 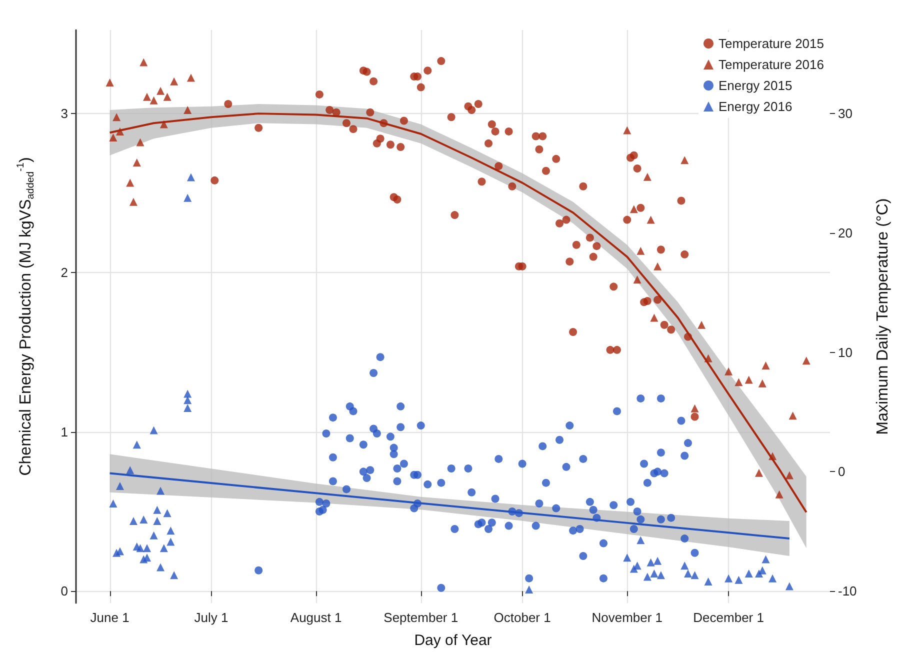 I want to click on y2-tick-label: 0, so click(x=842, y=472).